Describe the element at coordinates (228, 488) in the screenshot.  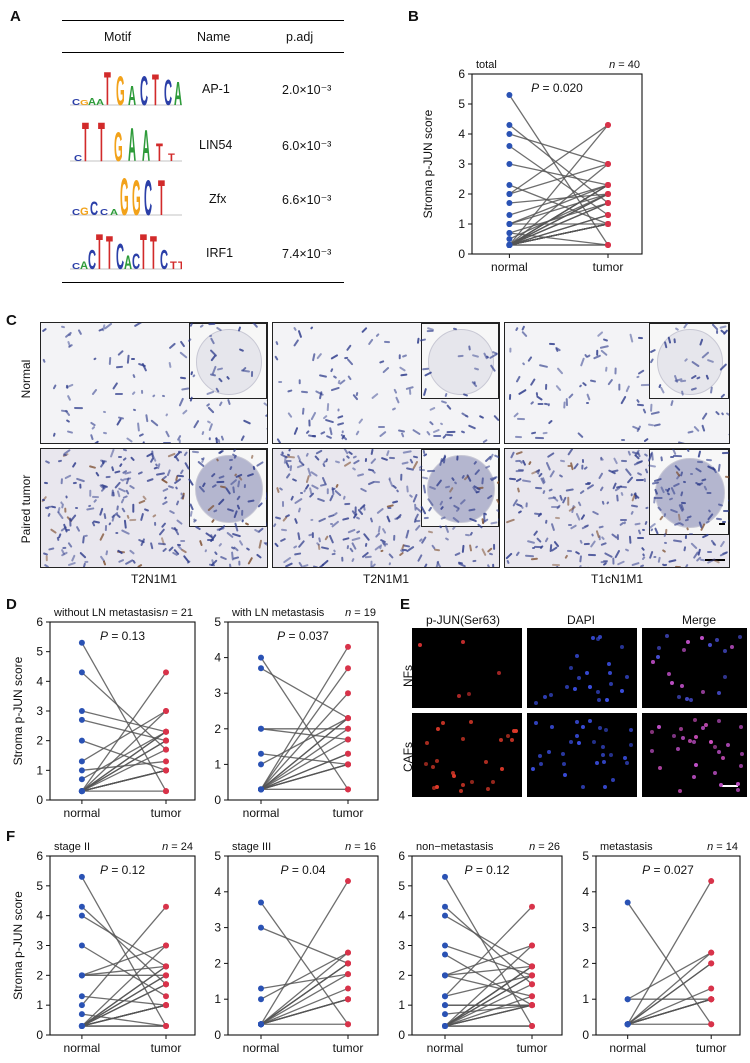
I see `histology-inset` at that location.